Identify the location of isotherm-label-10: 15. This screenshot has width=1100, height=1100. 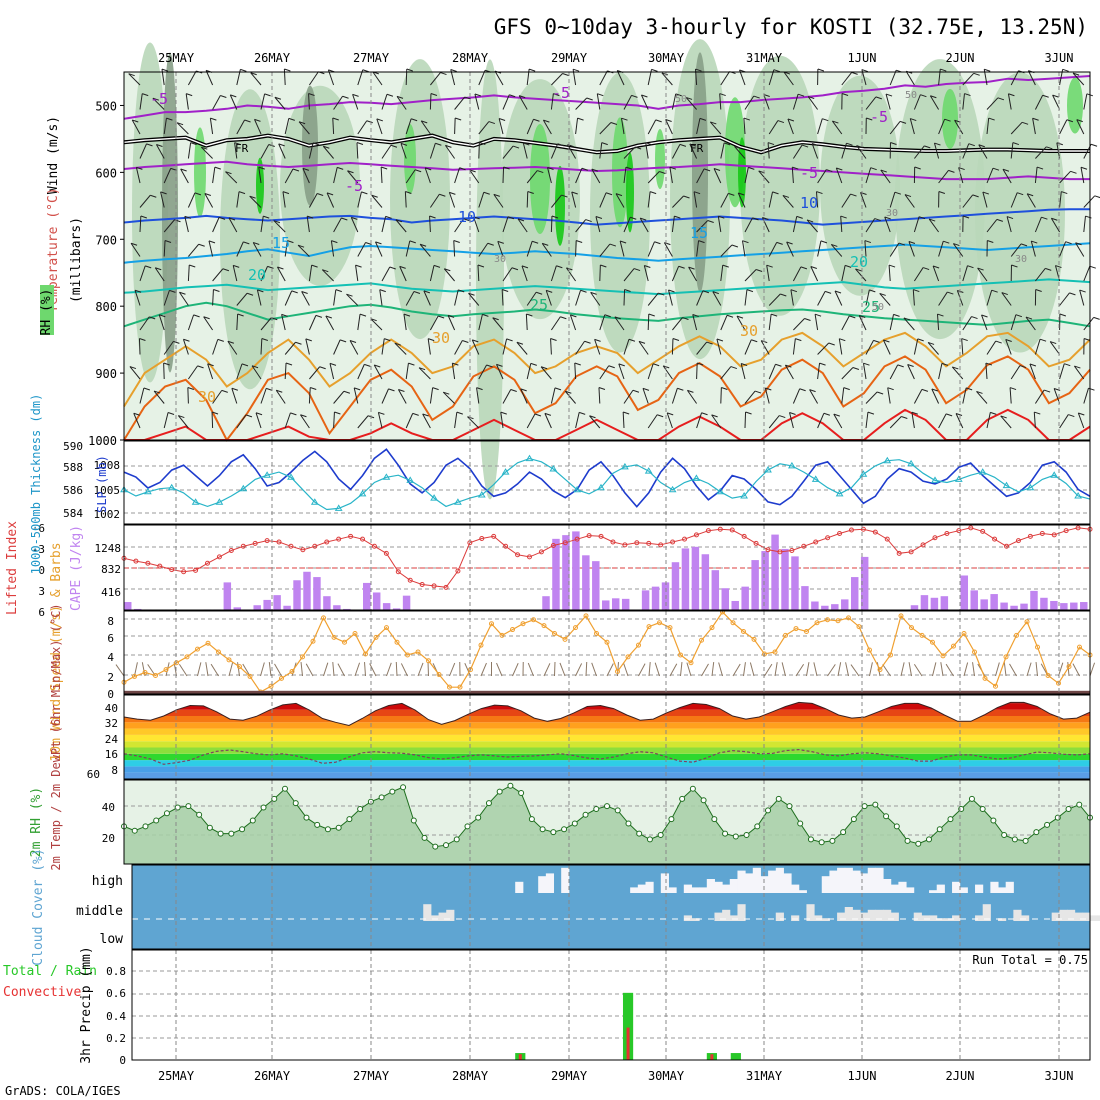
(699, 233).